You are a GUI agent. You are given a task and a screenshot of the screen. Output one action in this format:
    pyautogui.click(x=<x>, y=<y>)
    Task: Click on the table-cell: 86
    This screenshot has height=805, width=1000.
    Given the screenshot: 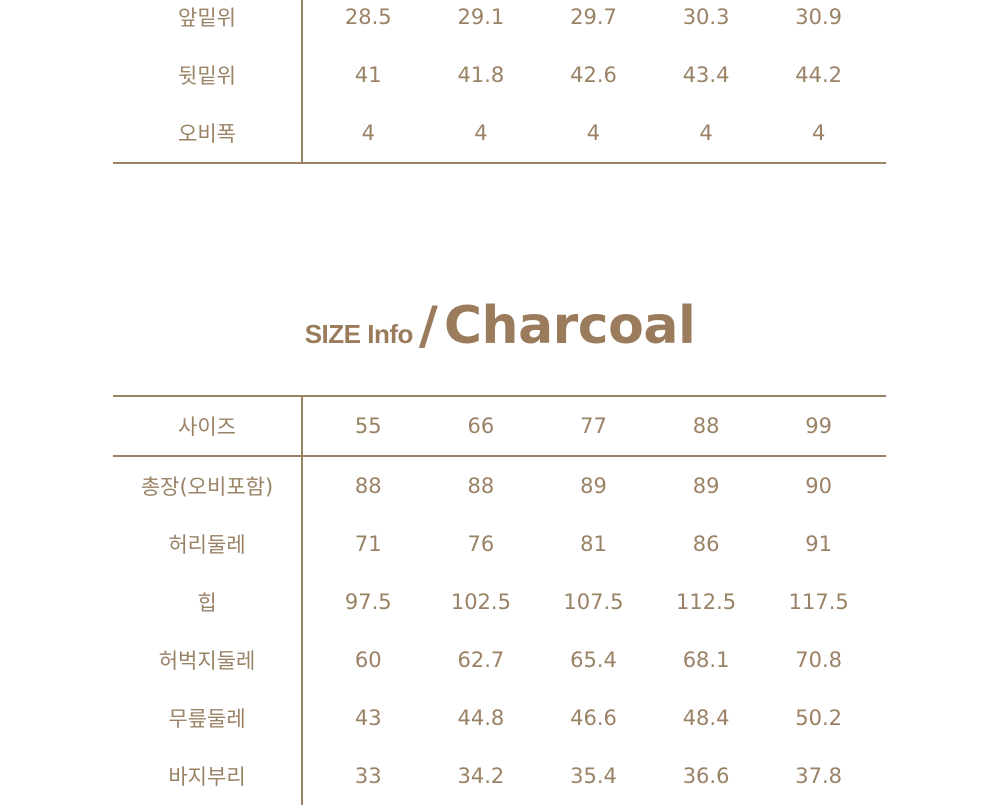 What is the action you would take?
    pyautogui.click(x=706, y=544)
    